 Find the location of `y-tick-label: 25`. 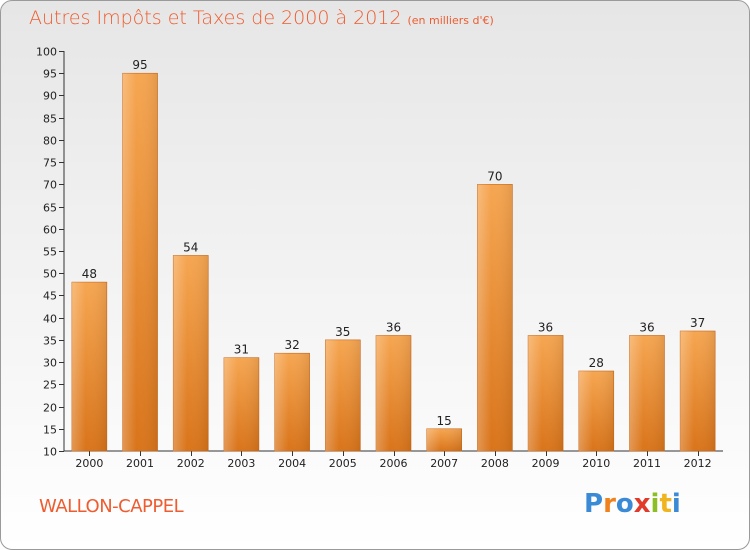

y-tick-label: 25 is located at coordinates (50, 385).